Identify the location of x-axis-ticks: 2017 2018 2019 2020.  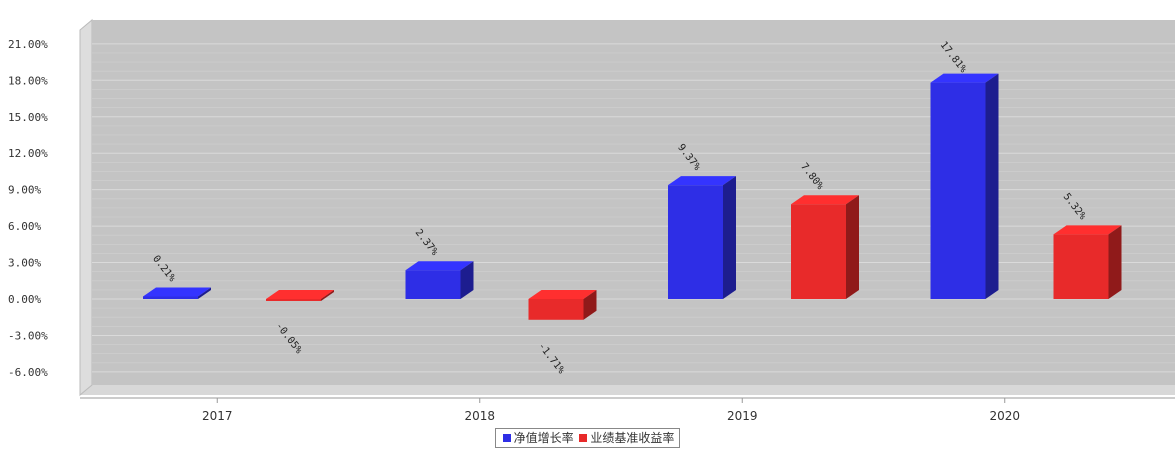
(611, 410).